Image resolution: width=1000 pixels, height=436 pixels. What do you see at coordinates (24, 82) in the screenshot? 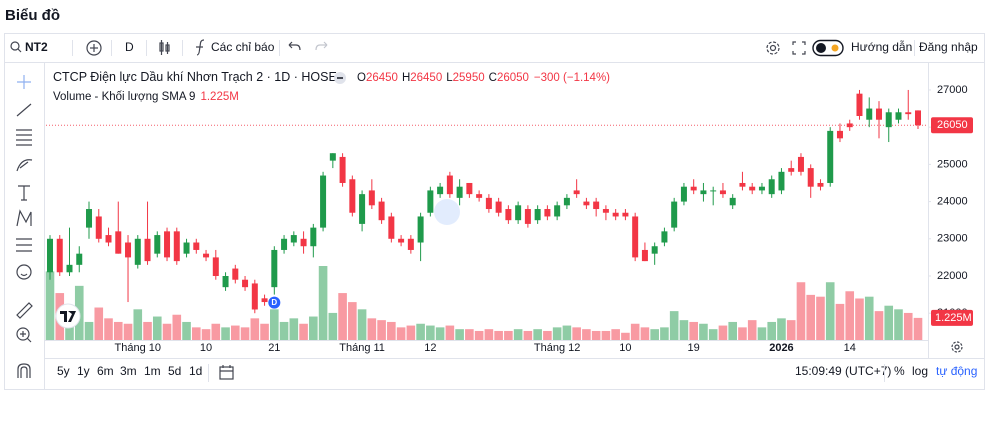
I see `crosshair-tool` at bounding box center [24, 82].